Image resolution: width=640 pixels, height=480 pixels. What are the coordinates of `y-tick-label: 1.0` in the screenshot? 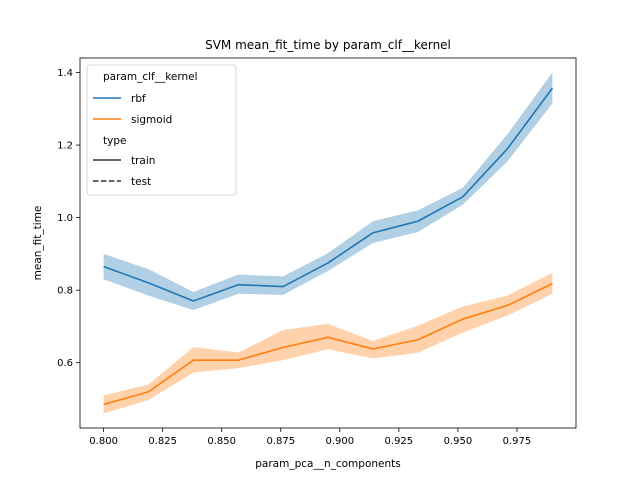 It's located at (65, 218).